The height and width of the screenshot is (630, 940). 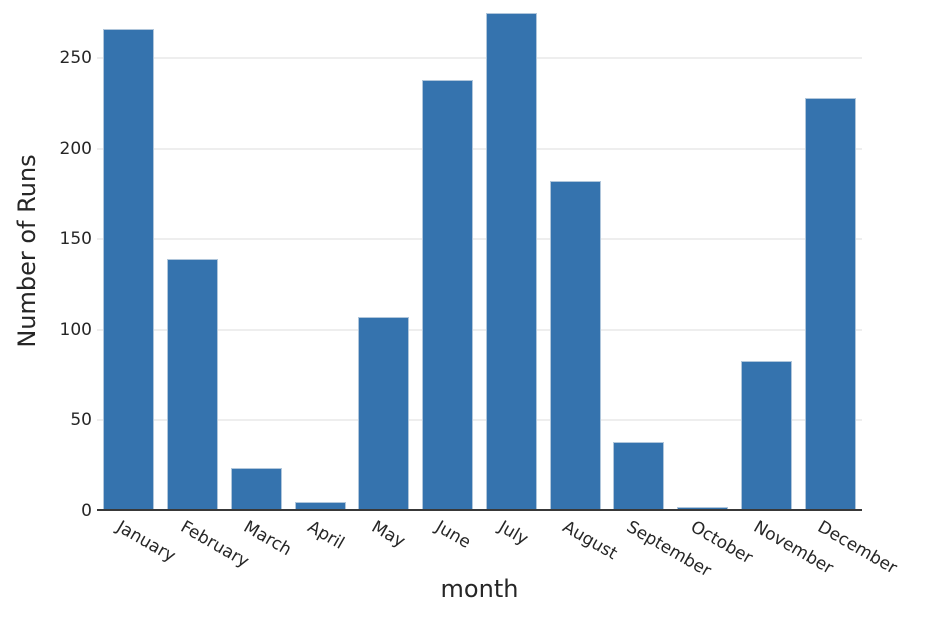 I want to click on x-tick-label-september: September, so click(x=668, y=549).